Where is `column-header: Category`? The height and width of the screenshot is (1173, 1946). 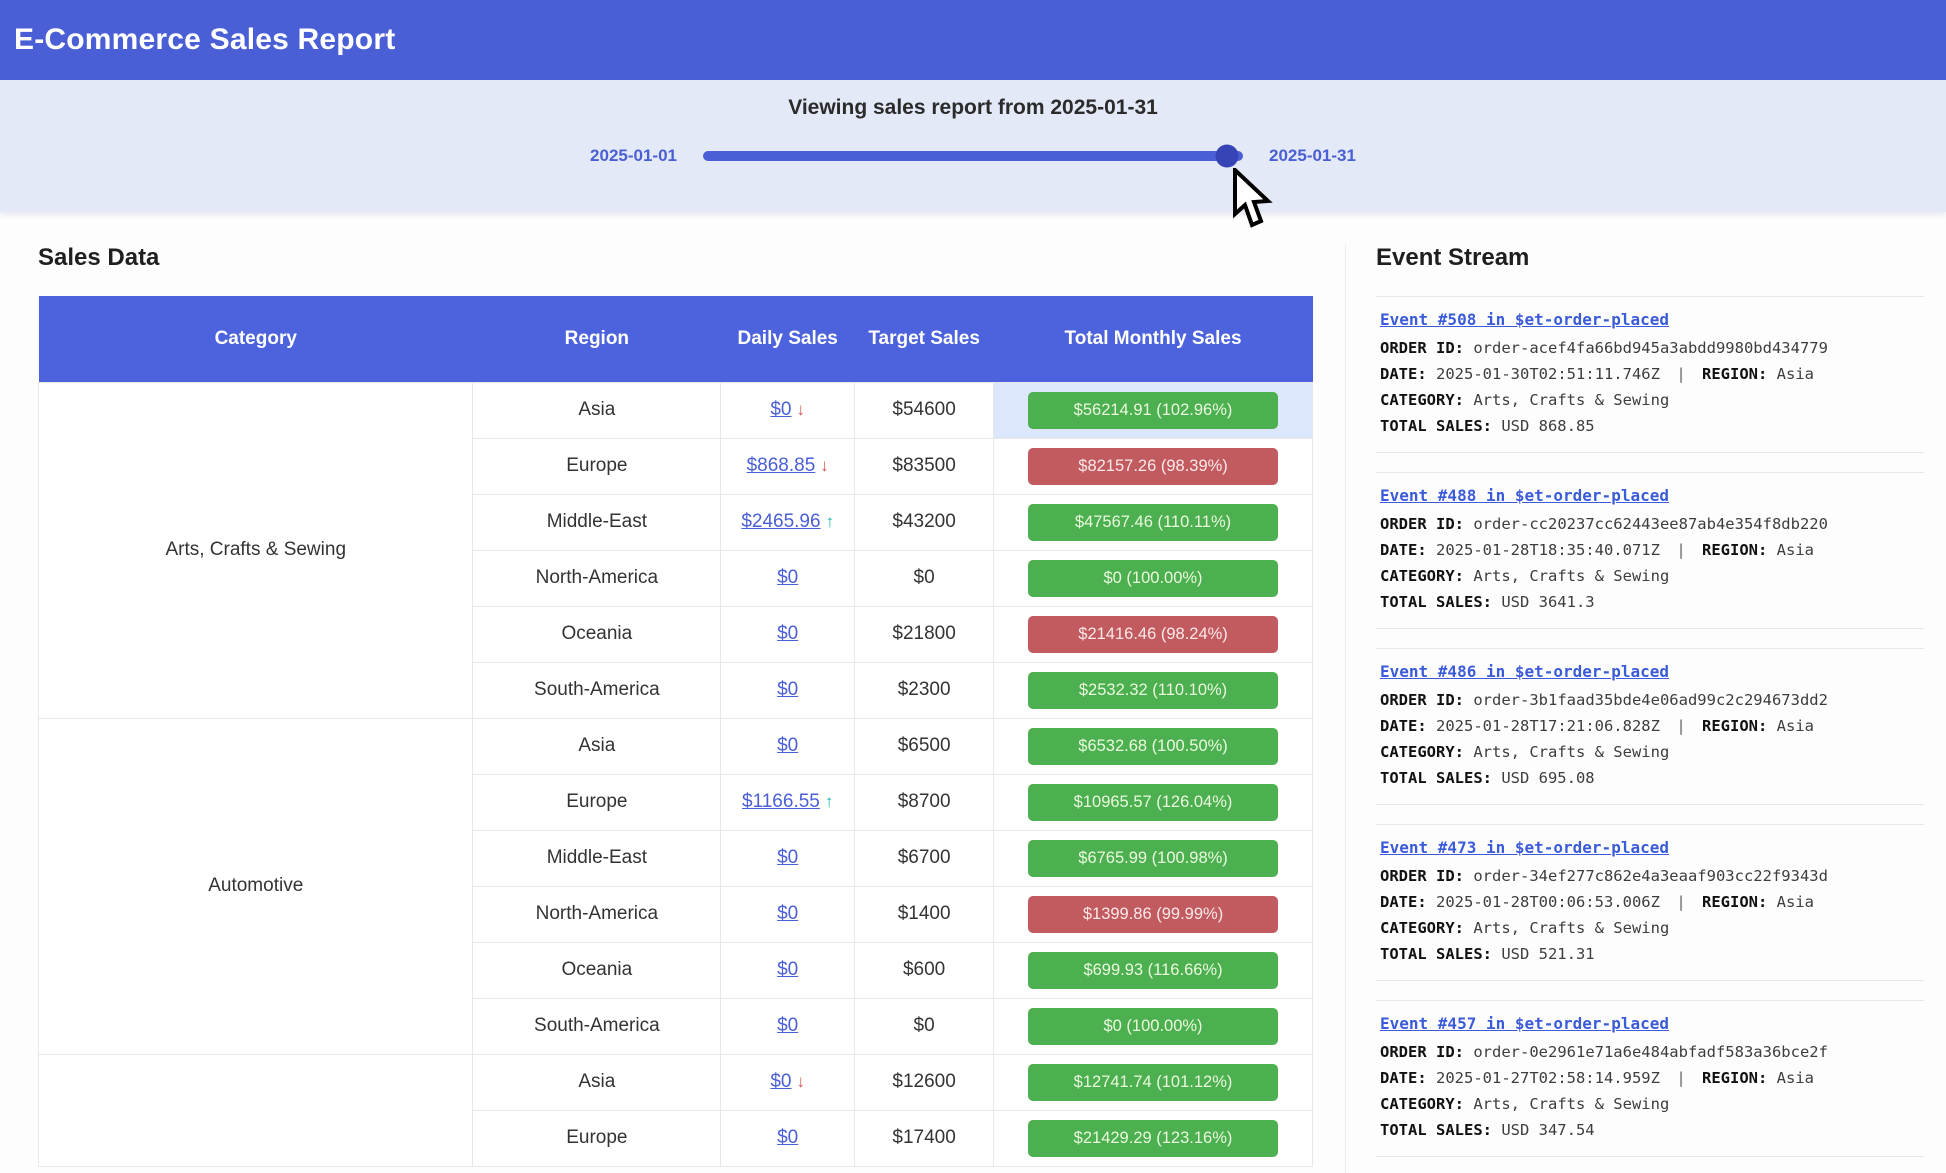 column-header: Category is located at coordinates (255, 339).